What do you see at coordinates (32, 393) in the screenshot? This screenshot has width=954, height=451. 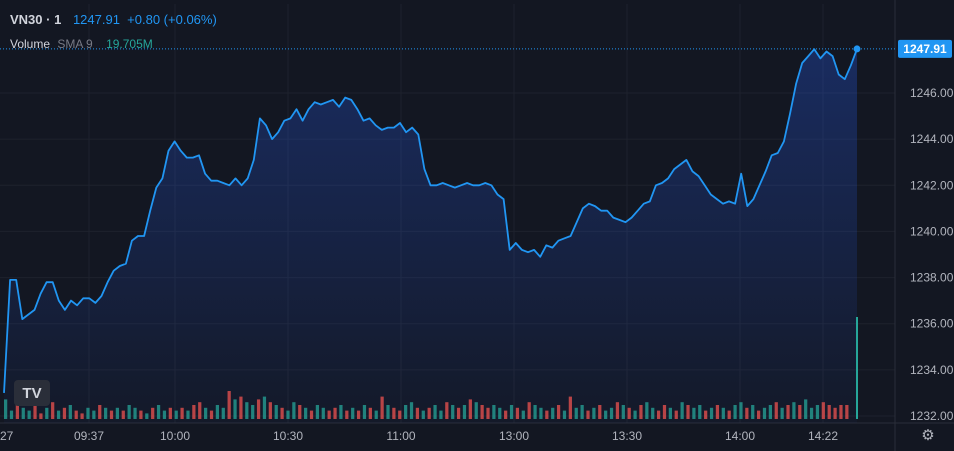 I see `tradingview-logo: TV` at bounding box center [32, 393].